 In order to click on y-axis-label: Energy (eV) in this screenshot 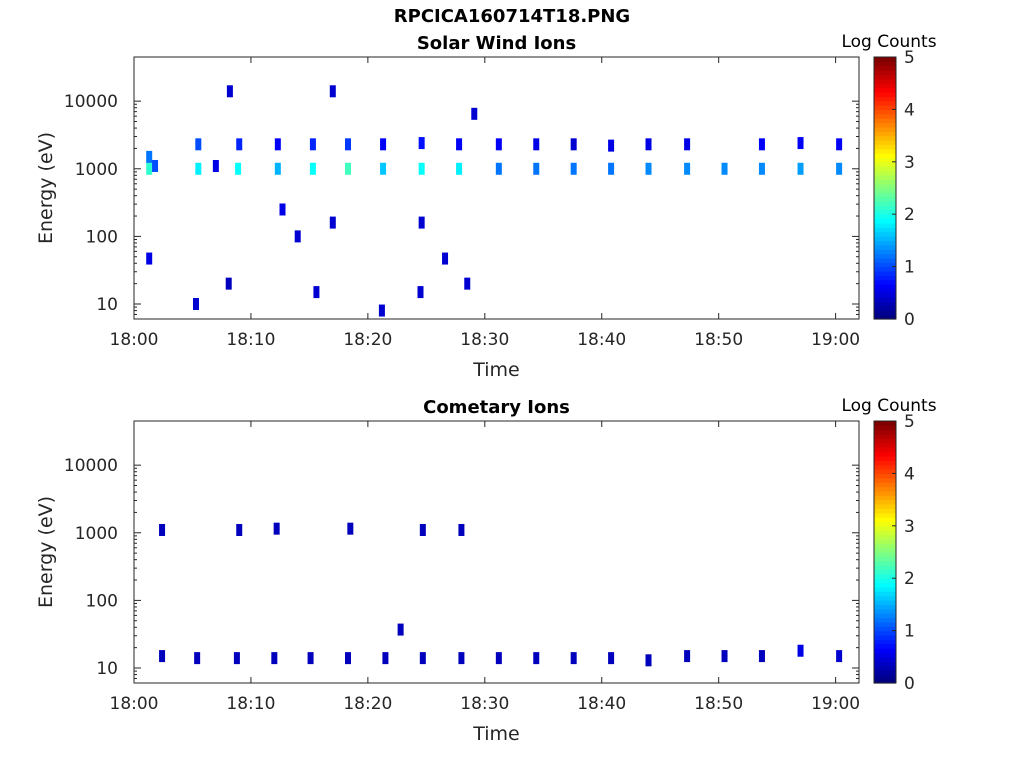, I will do `click(46, 552)`.